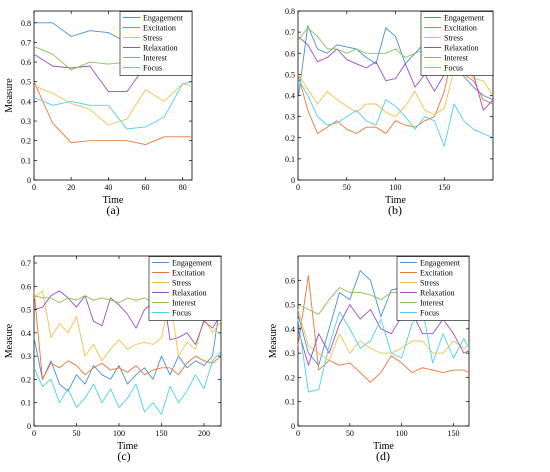  What do you see at coordinates (395, 210) in the screenshot?
I see `panel-caption: (b)` at bounding box center [395, 210].